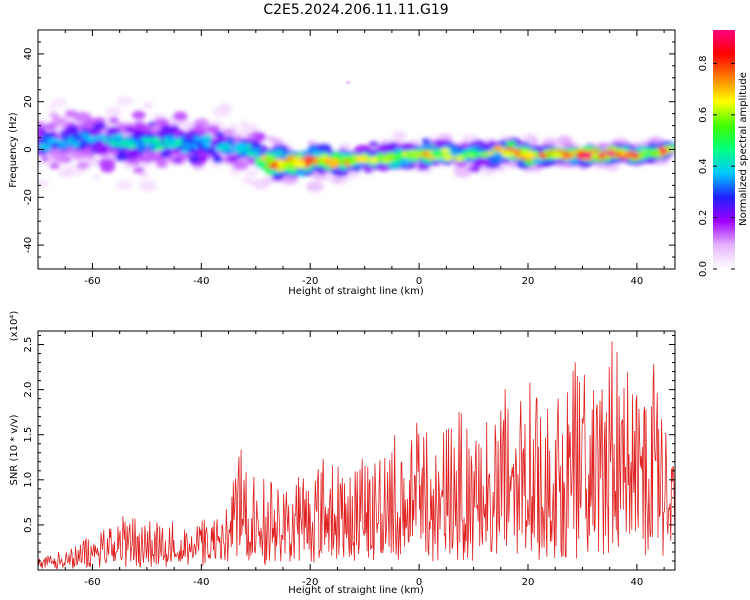 The height and width of the screenshot is (600, 750). Describe the element at coordinates (356, 590) in the screenshot. I see `snr-x-axis-label: Height of straight line (km)` at that location.